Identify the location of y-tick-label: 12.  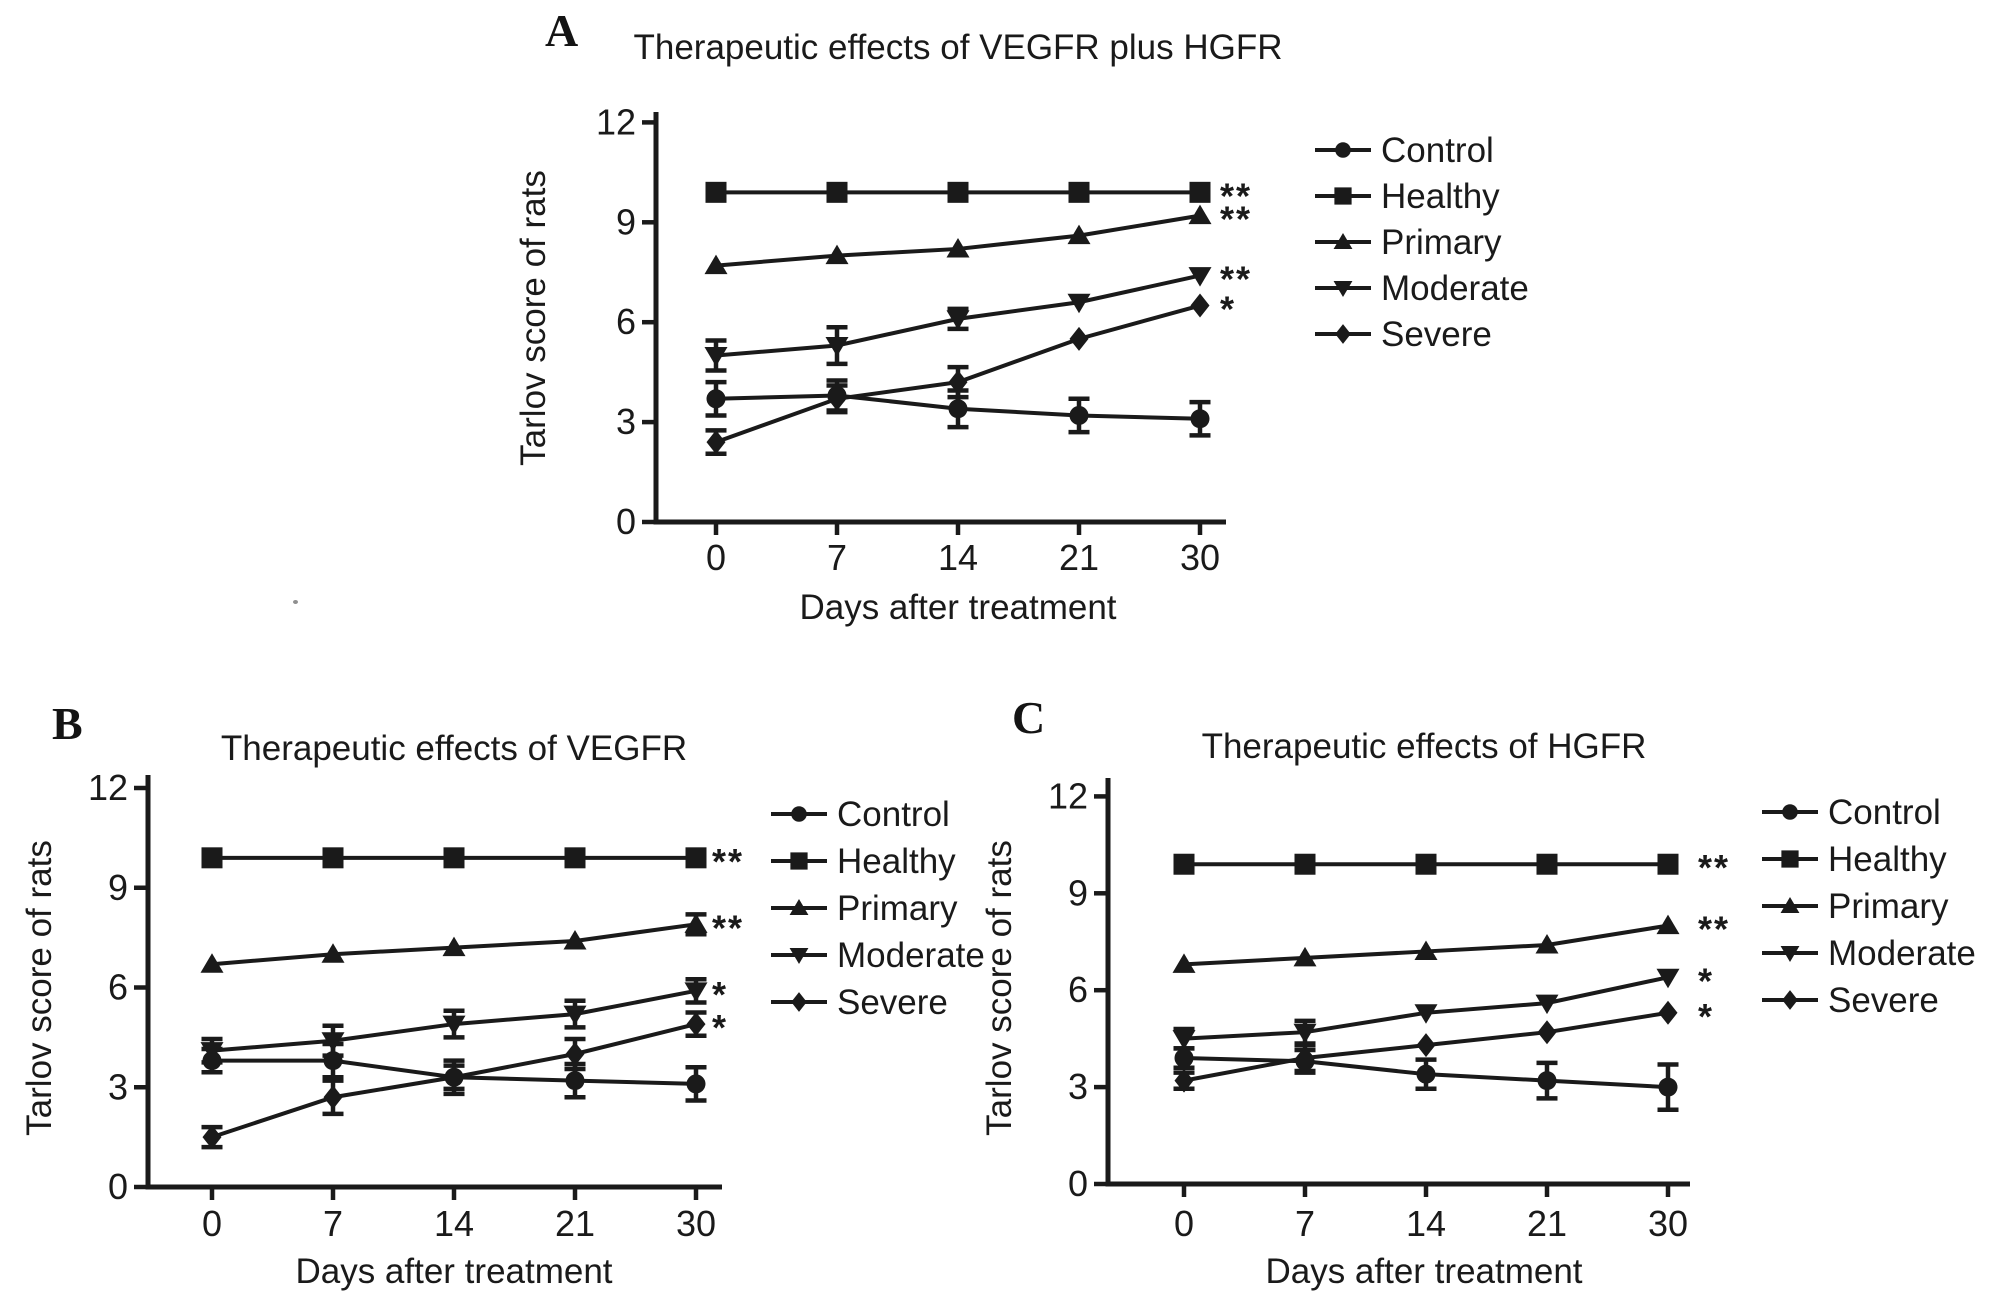
(616, 121).